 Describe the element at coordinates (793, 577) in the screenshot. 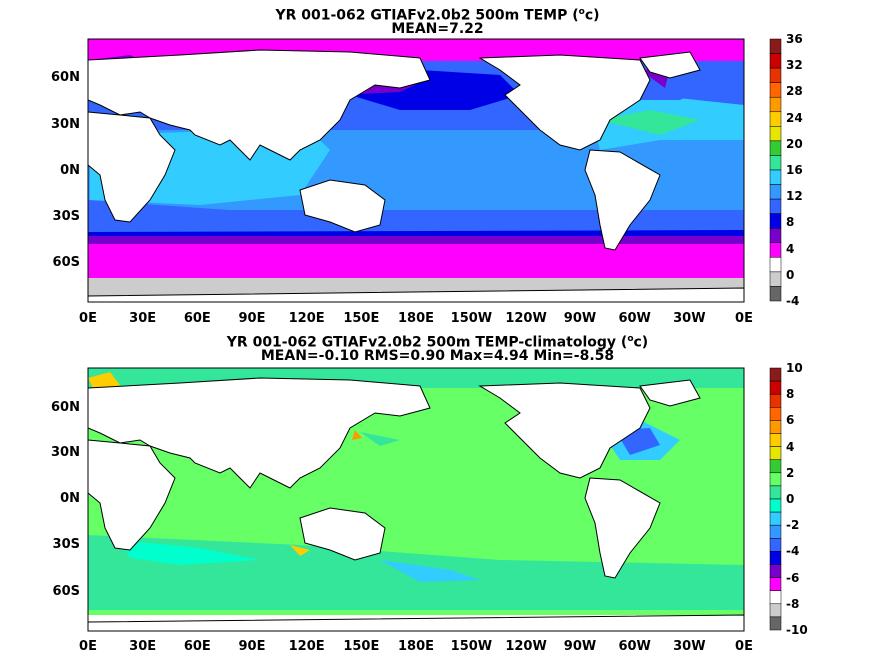

I see `colorbar-tick-label: -6` at that location.